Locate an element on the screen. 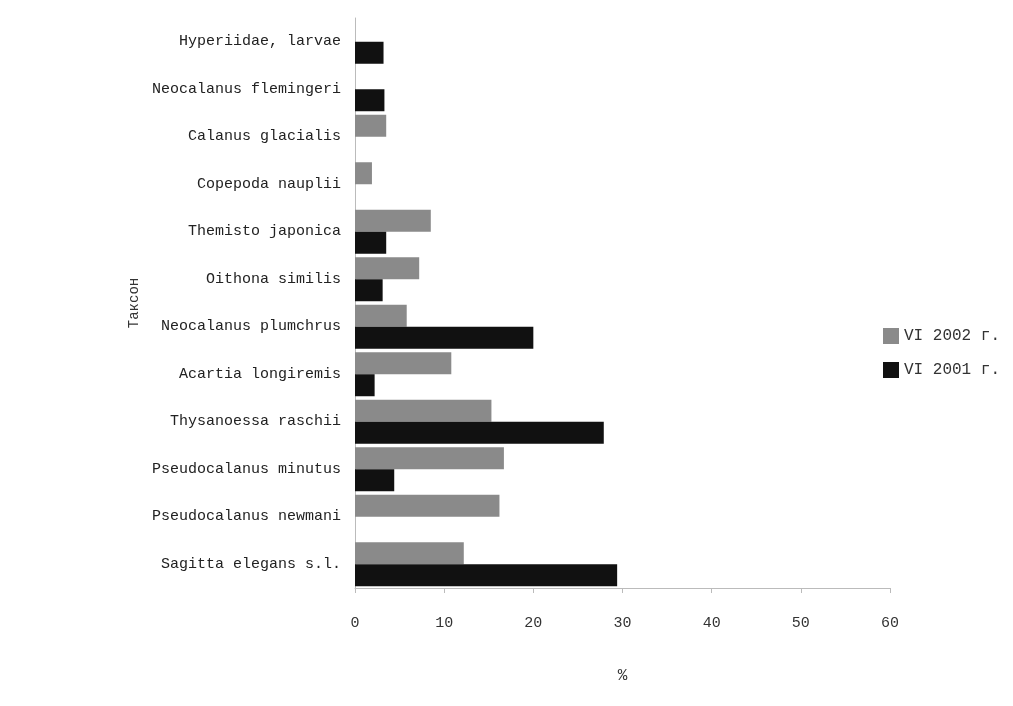 The height and width of the screenshot is (706, 1013). x-tick-label: 50 is located at coordinates (800, 623).